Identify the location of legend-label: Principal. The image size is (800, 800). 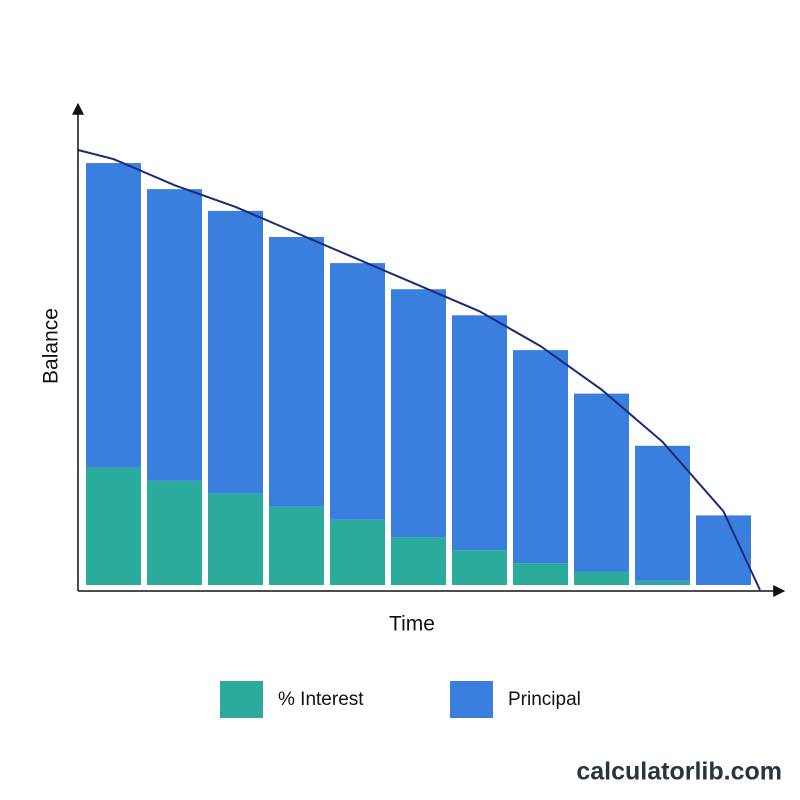
(544, 699).